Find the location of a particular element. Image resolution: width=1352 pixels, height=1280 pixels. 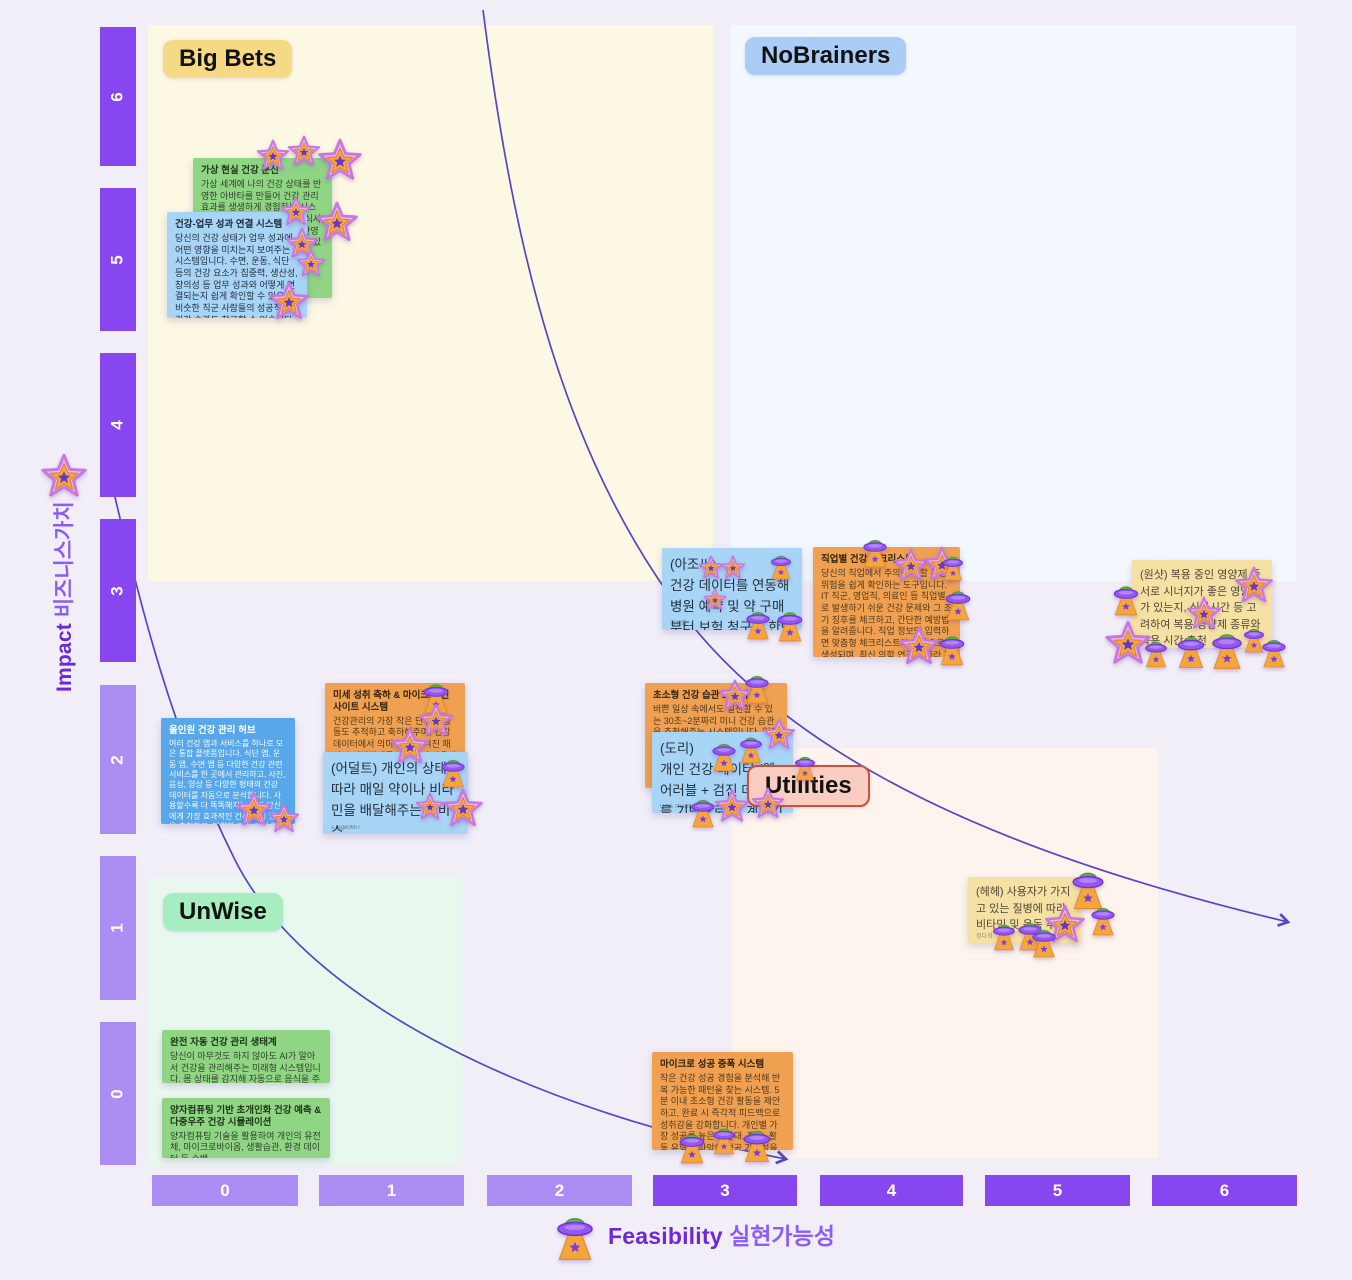

note-title: 양자컴퓨팅 기반 초개인화 건강 예측 & 다중우주 건강 시뮬레이션 is located at coordinates (246, 1116).